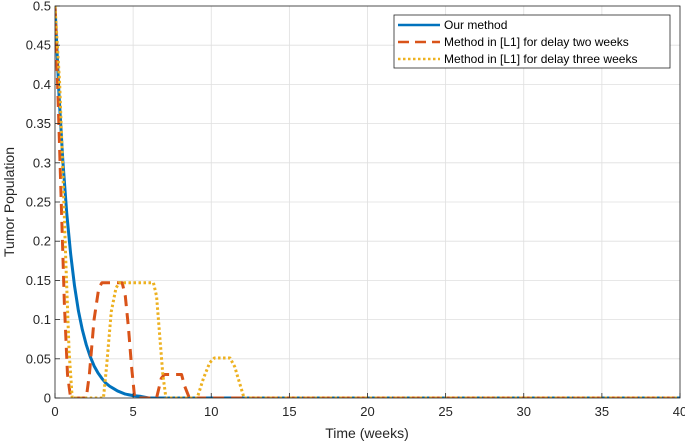 Image resolution: width=685 pixels, height=441 pixels. Describe the element at coordinates (42, 241) in the screenshot. I see `y-tick-label: 0.2` at that location.